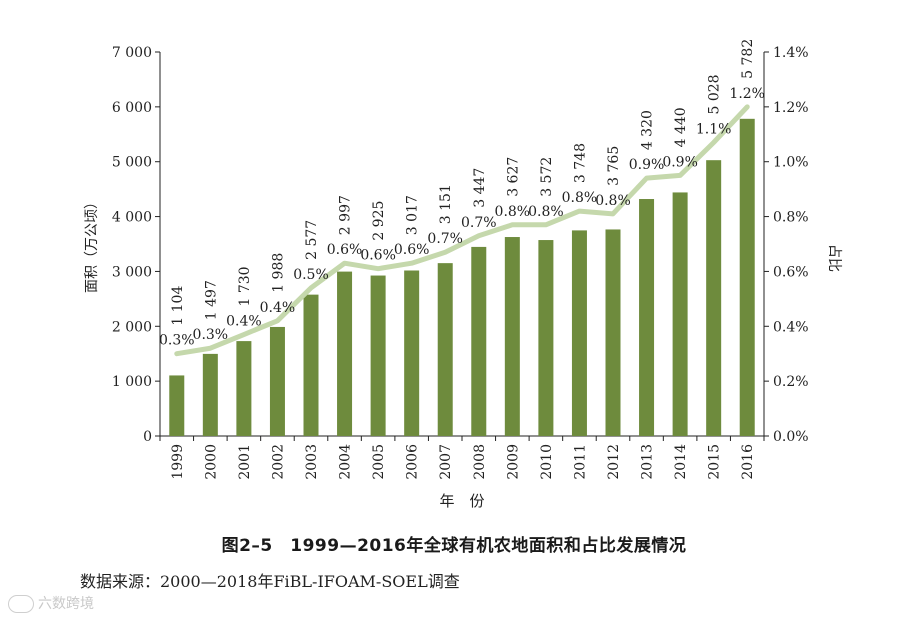  What do you see at coordinates (312, 462) in the screenshot?
I see `x-tick-label: 2003` at bounding box center [312, 462].